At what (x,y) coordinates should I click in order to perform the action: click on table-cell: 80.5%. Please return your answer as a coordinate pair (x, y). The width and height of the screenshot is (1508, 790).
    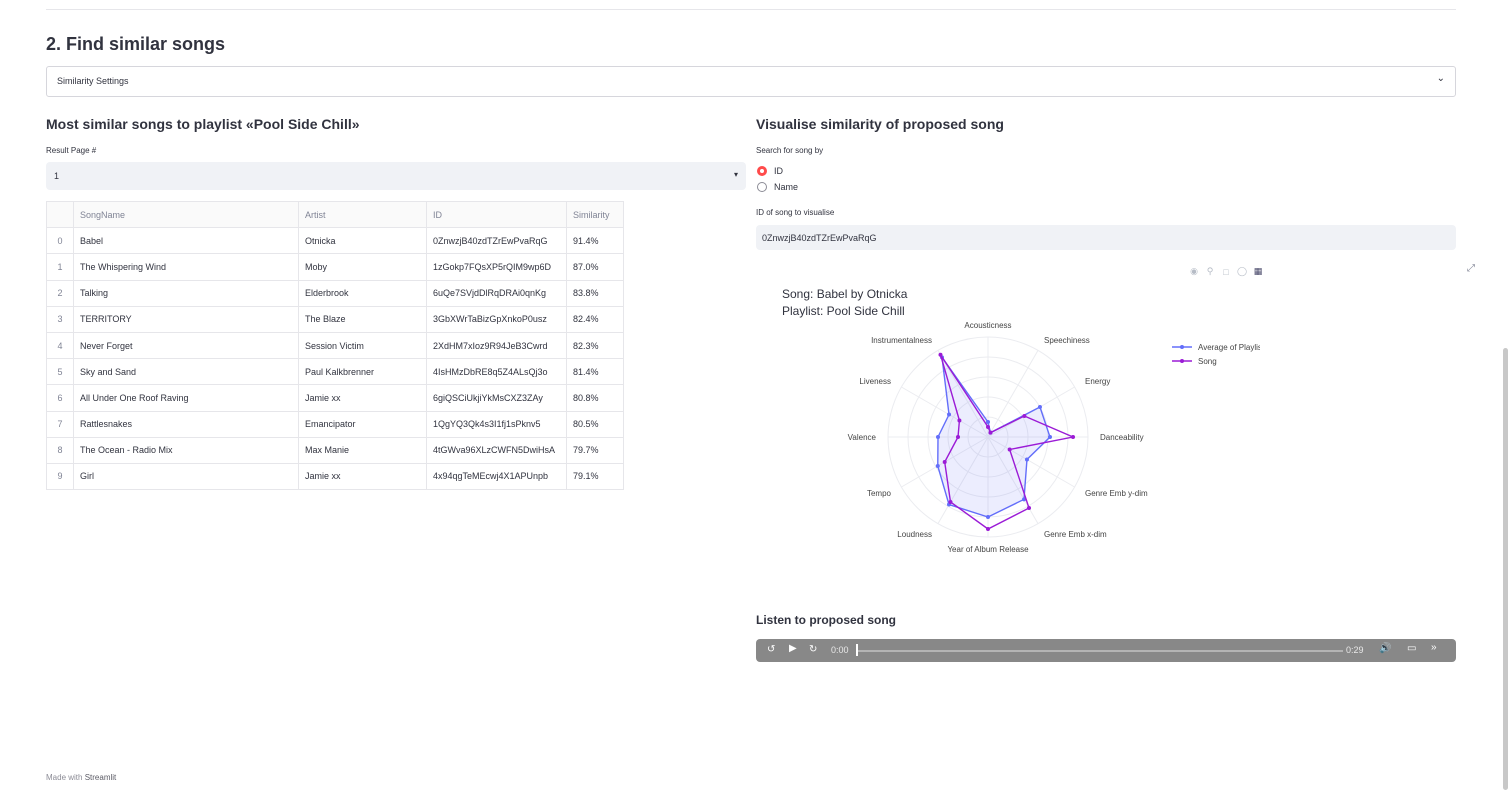
    Looking at the image, I should click on (595, 424).